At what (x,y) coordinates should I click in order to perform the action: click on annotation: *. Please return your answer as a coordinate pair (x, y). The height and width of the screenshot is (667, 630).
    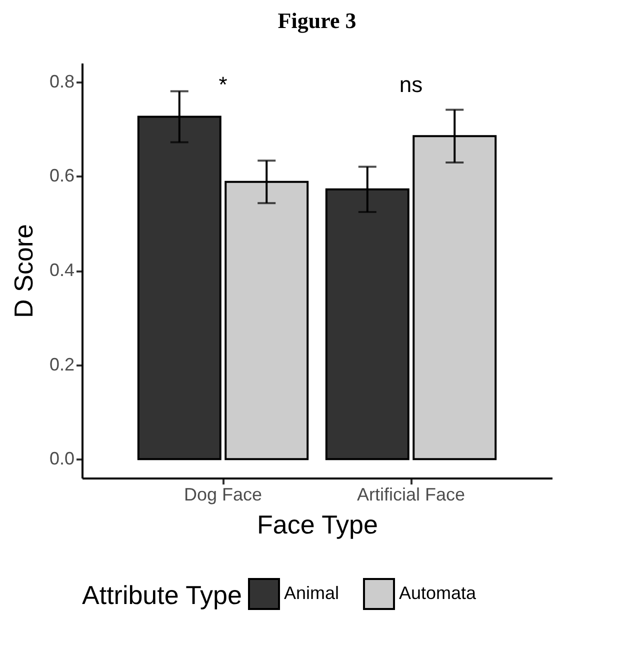
    Looking at the image, I should click on (223, 84).